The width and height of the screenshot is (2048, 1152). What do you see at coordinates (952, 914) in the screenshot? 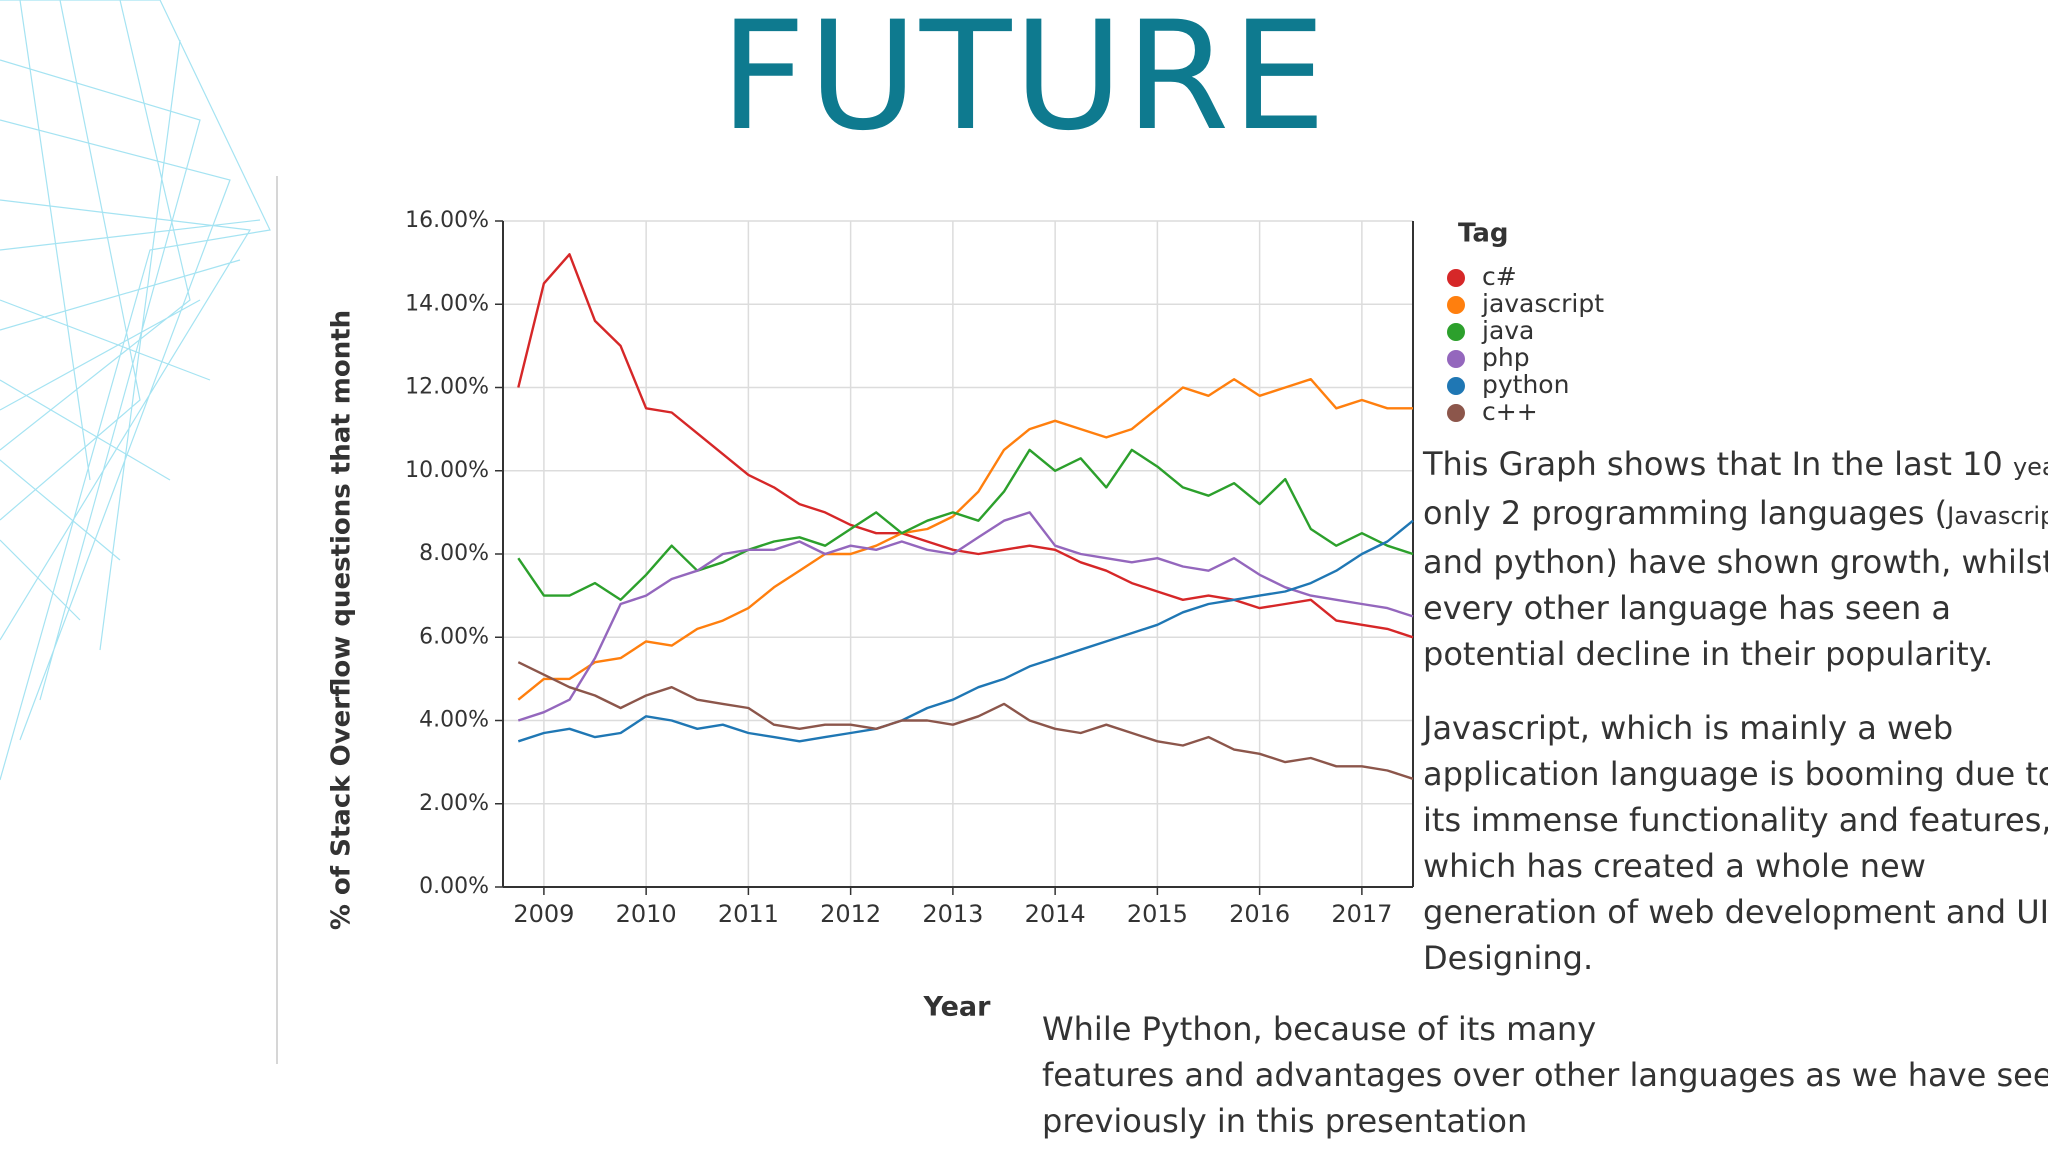
I see `x-tick-label: 2013` at bounding box center [952, 914].